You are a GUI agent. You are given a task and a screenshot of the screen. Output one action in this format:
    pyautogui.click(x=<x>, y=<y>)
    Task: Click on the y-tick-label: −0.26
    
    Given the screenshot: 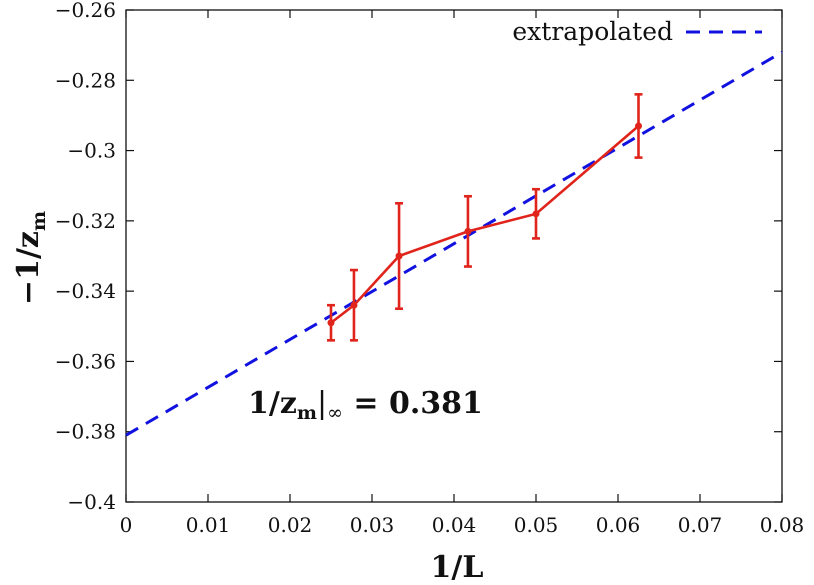 What is the action you would take?
    pyautogui.click(x=85, y=11)
    